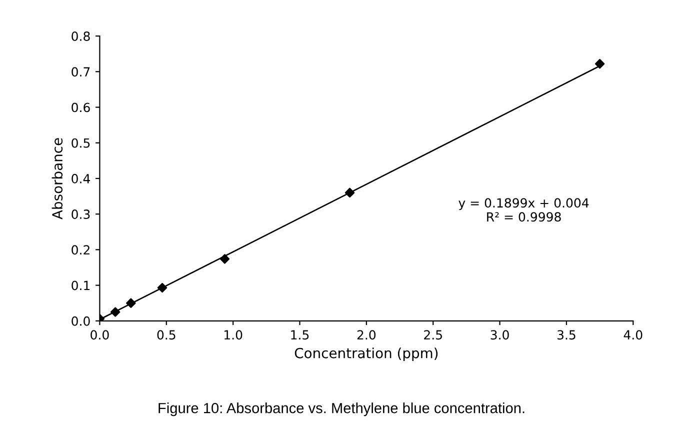  What do you see at coordinates (566, 335) in the screenshot?
I see `x-tick-label: 3.5` at bounding box center [566, 335].